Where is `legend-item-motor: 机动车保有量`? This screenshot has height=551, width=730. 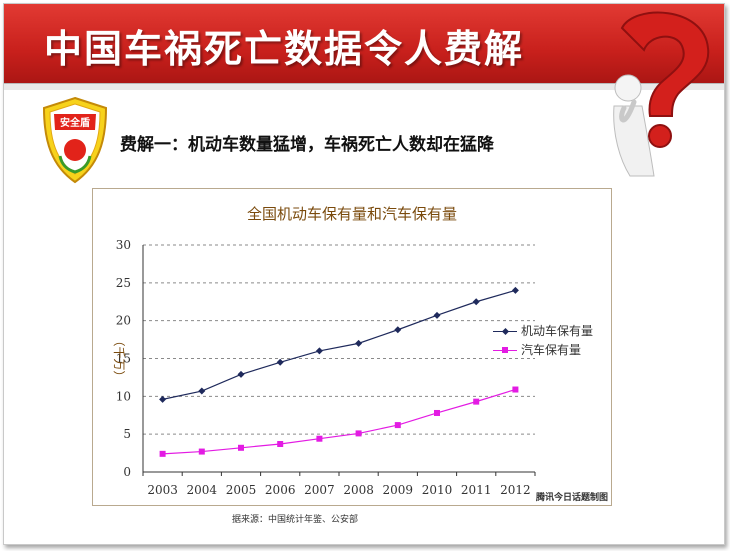
legend-item-motor: 机动车保有量 is located at coordinates (552, 330).